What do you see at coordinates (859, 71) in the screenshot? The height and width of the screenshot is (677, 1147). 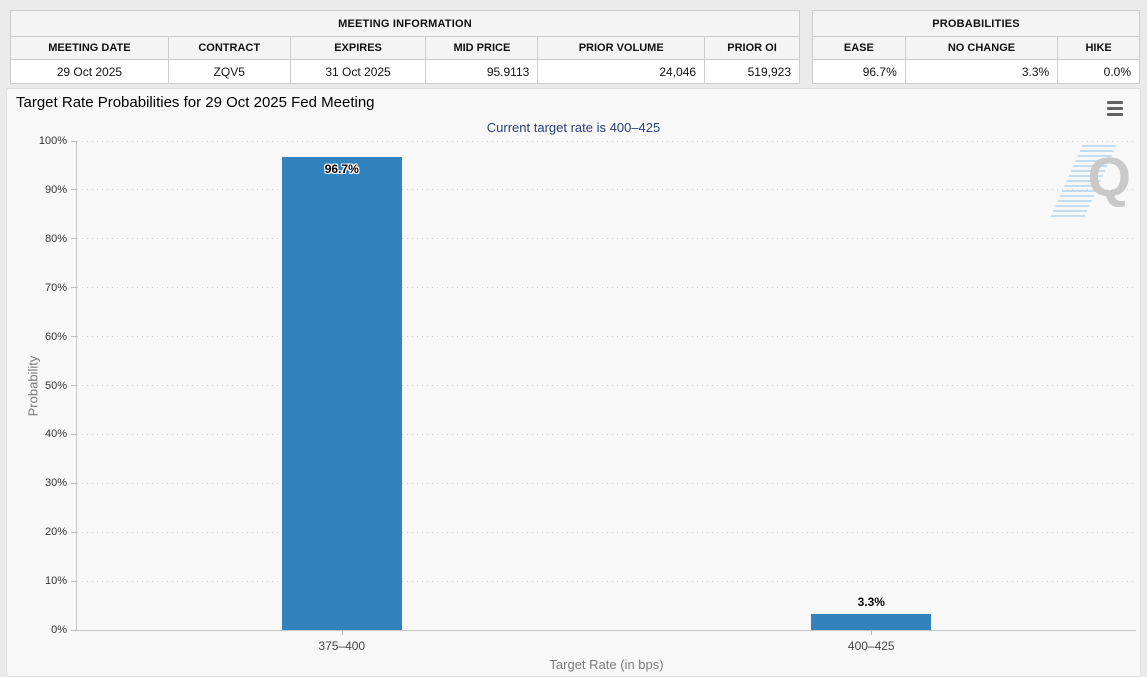 I see `ease-value: 96.7%` at bounding box center [859, 71].